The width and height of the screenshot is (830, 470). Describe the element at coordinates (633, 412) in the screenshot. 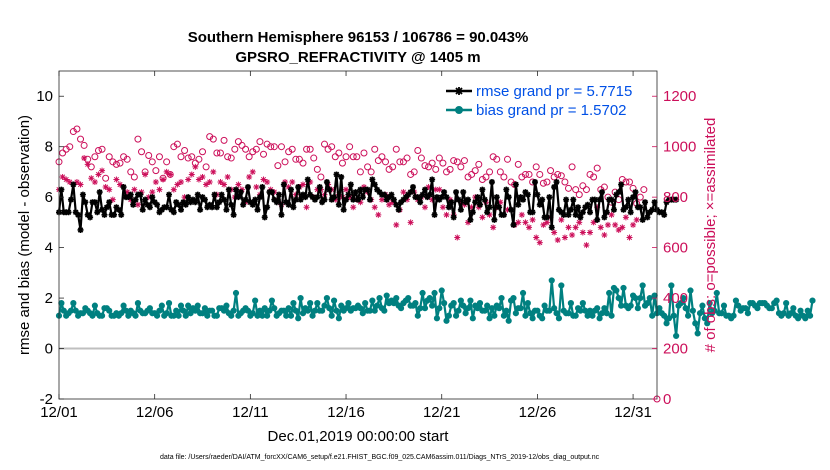

I see `x-tick-label: 12/31` at that location.